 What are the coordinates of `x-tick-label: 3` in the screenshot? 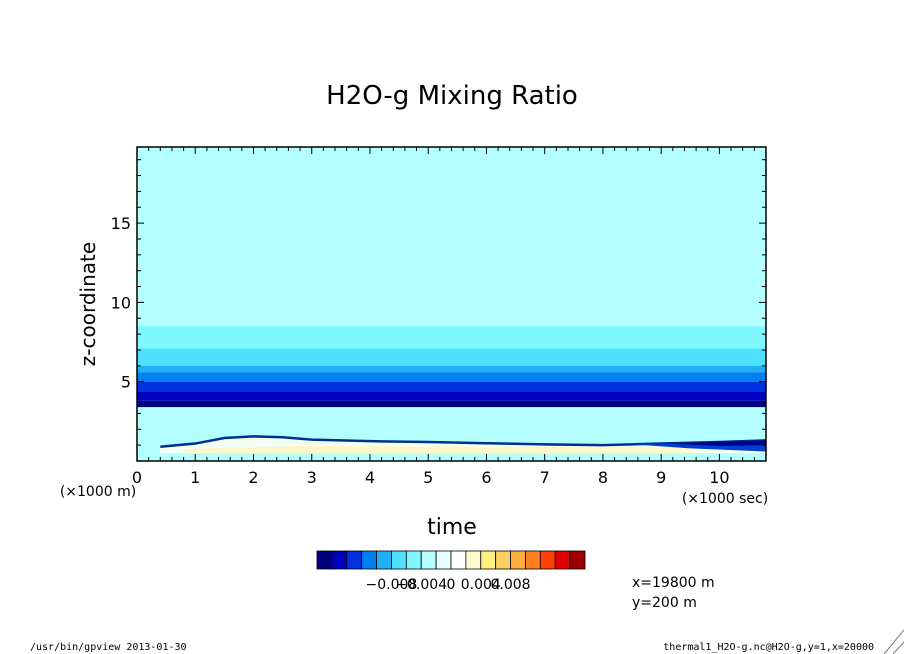 It's located at (312, 477).